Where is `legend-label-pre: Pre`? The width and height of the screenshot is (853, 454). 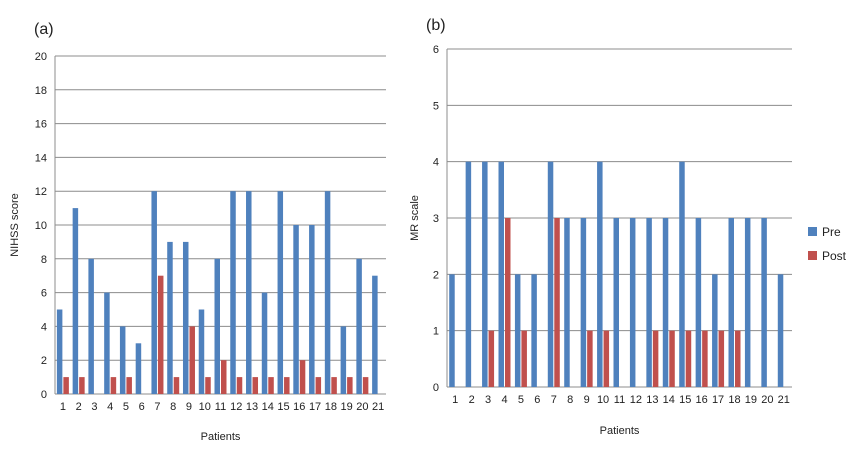
legend-label-pre: Pre is located at coordinates (831, 232).